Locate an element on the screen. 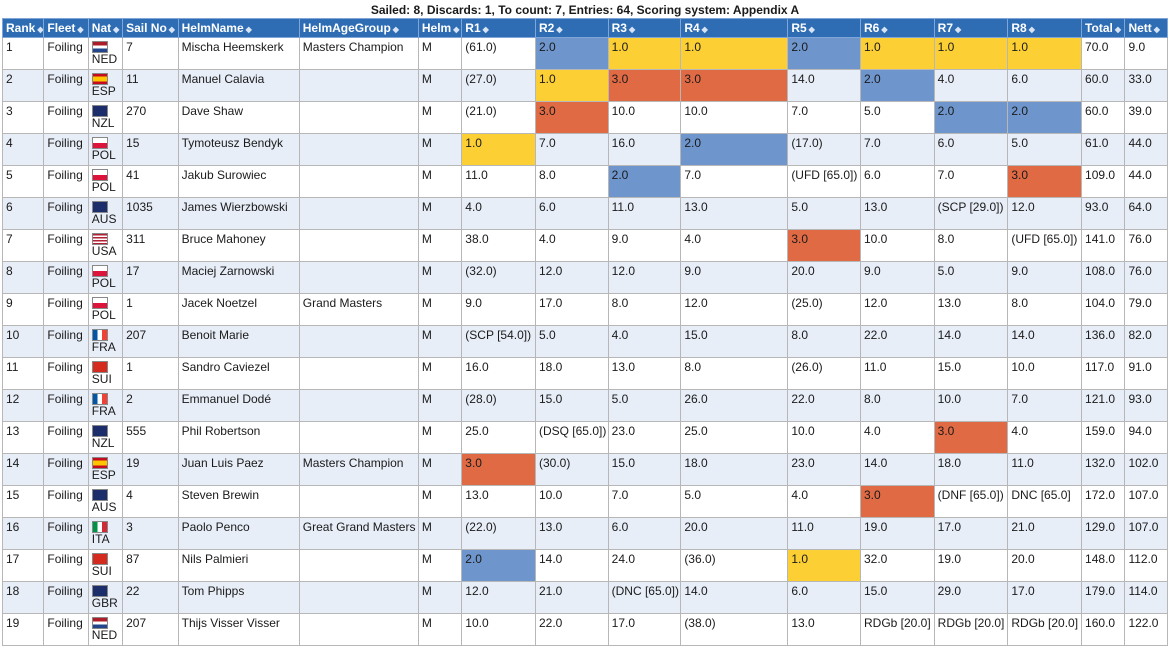 The width and height of the screenshot is (1170, 660). race-score-cell: (17.0) is located at coordinates (824, 149).